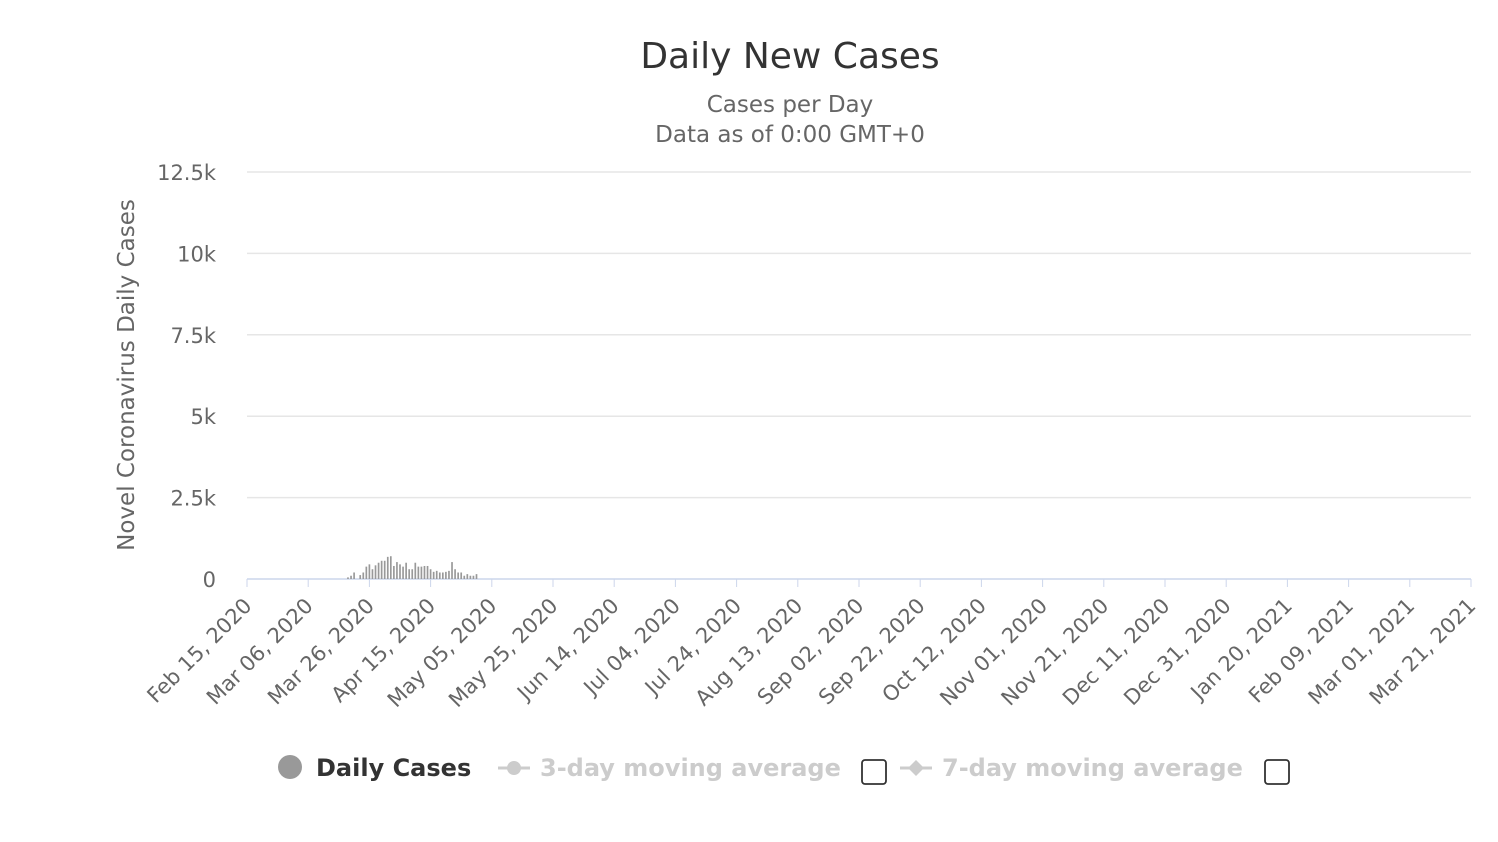 This screenshot has height=842, width=1498. Describe the element at coordinates (321, 652) in the screenshot. I see `x-tick-label: Mar 26, 2020` at that location.